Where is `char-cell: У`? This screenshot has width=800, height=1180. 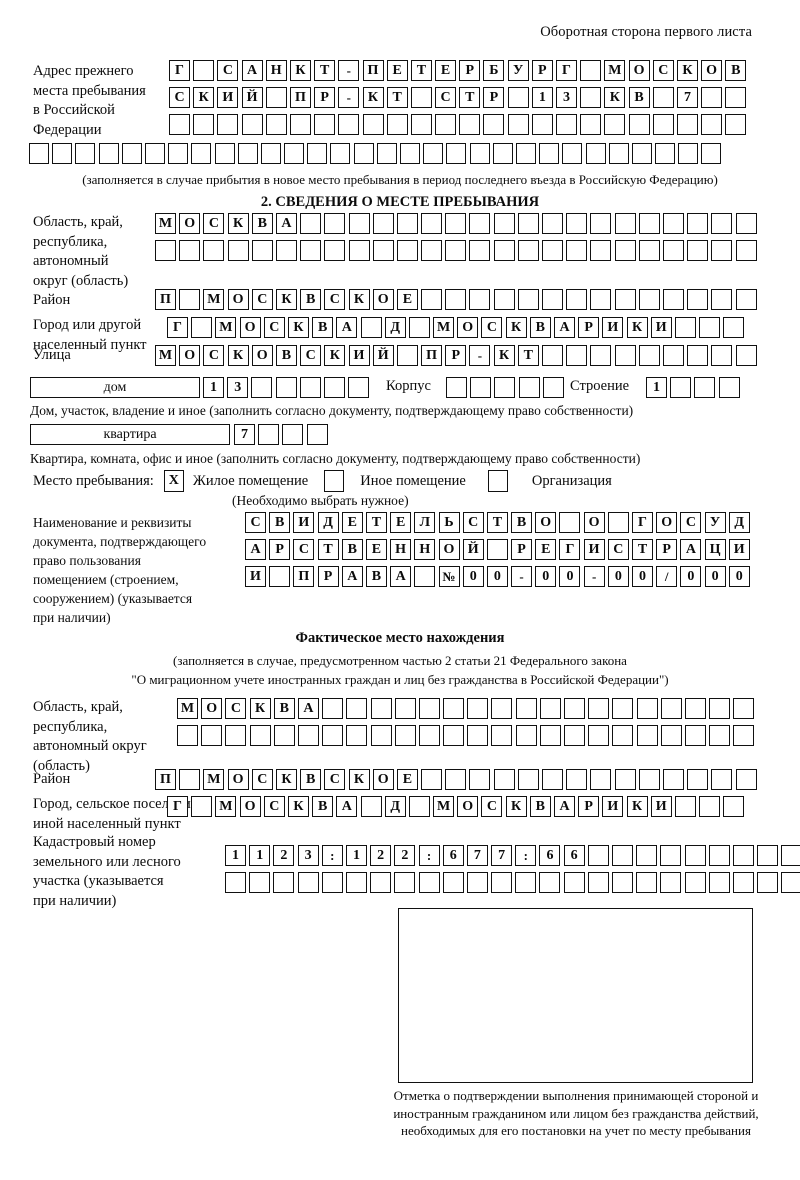
char-cell: У is located at coordinates (715, 522).